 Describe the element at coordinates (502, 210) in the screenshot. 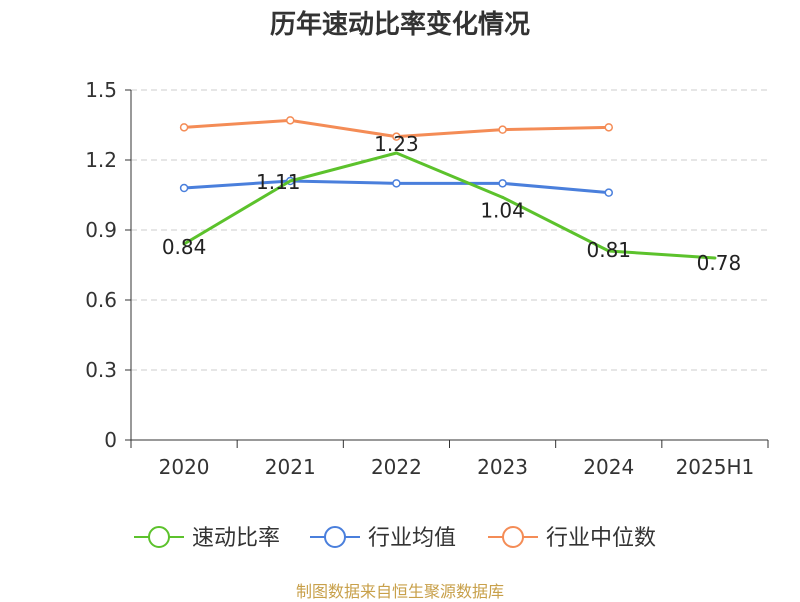

I see `data-label: 1.04` at that location.